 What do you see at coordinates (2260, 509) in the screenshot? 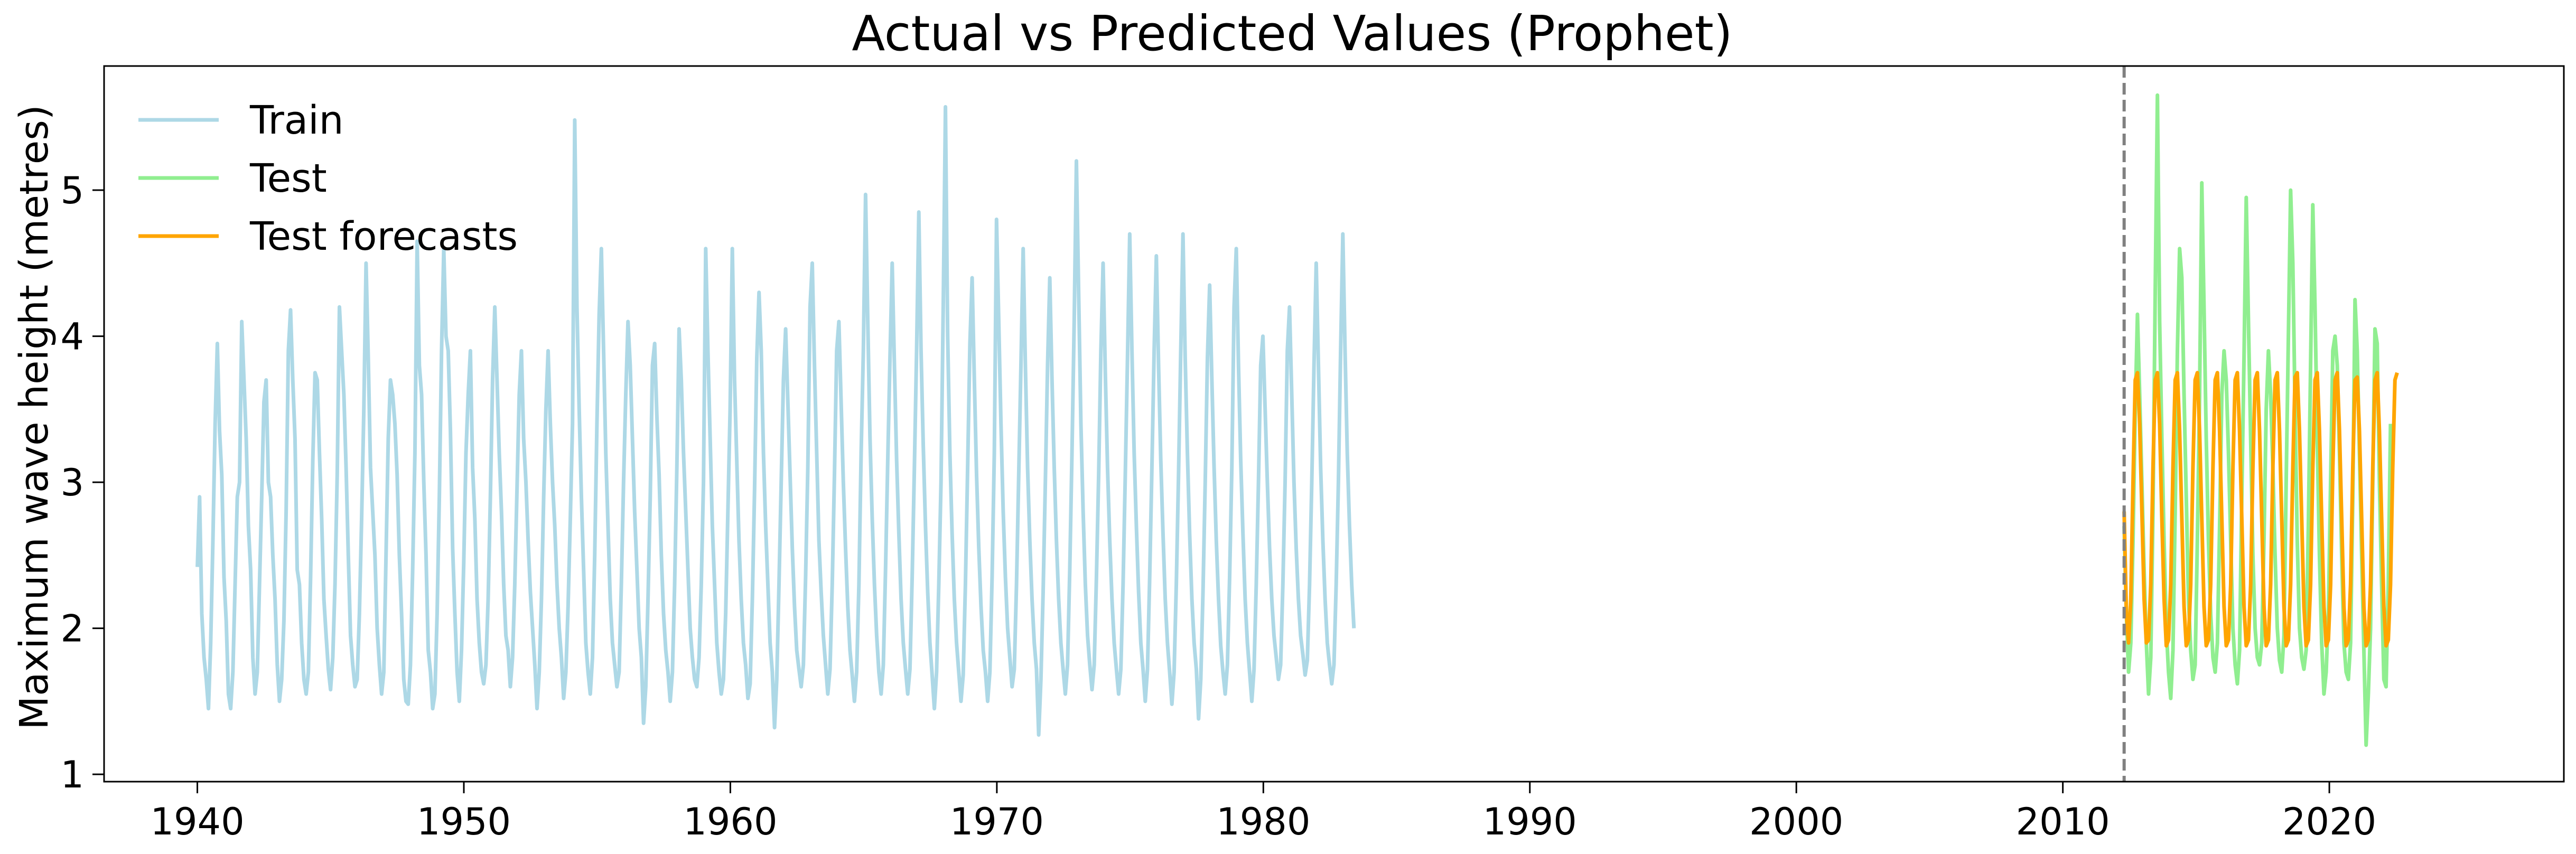
I see `series-line-test-forecasts` at bounding box center [2260, 509].